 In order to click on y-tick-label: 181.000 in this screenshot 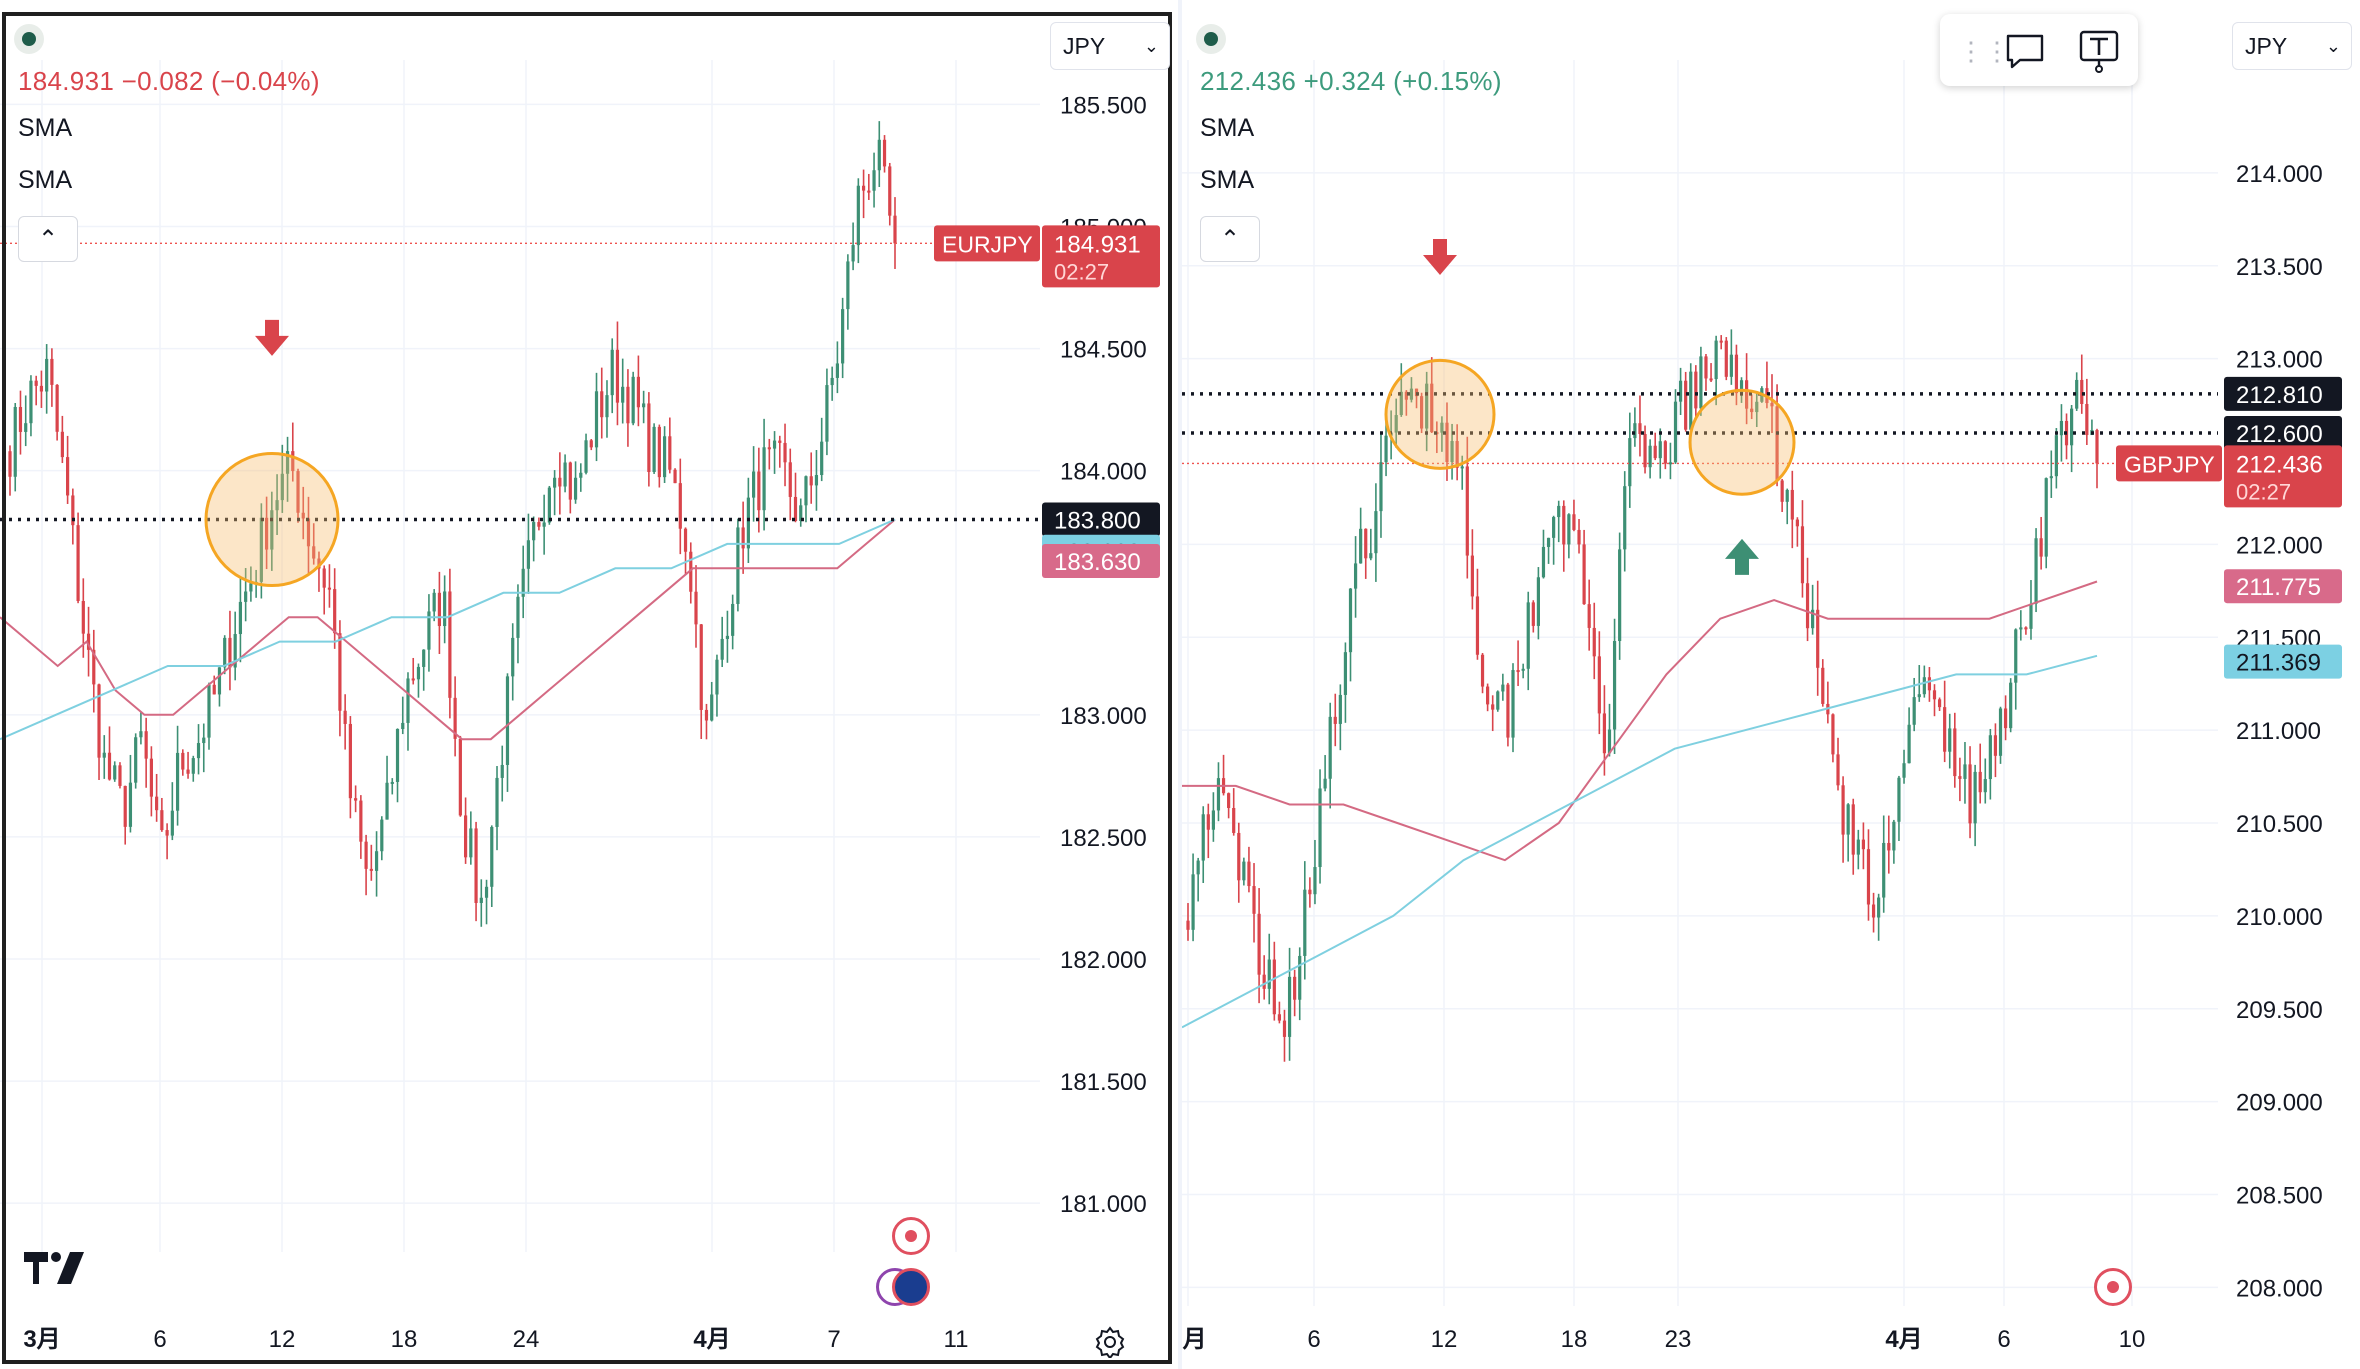, I will do `click(1103, 1204)`.